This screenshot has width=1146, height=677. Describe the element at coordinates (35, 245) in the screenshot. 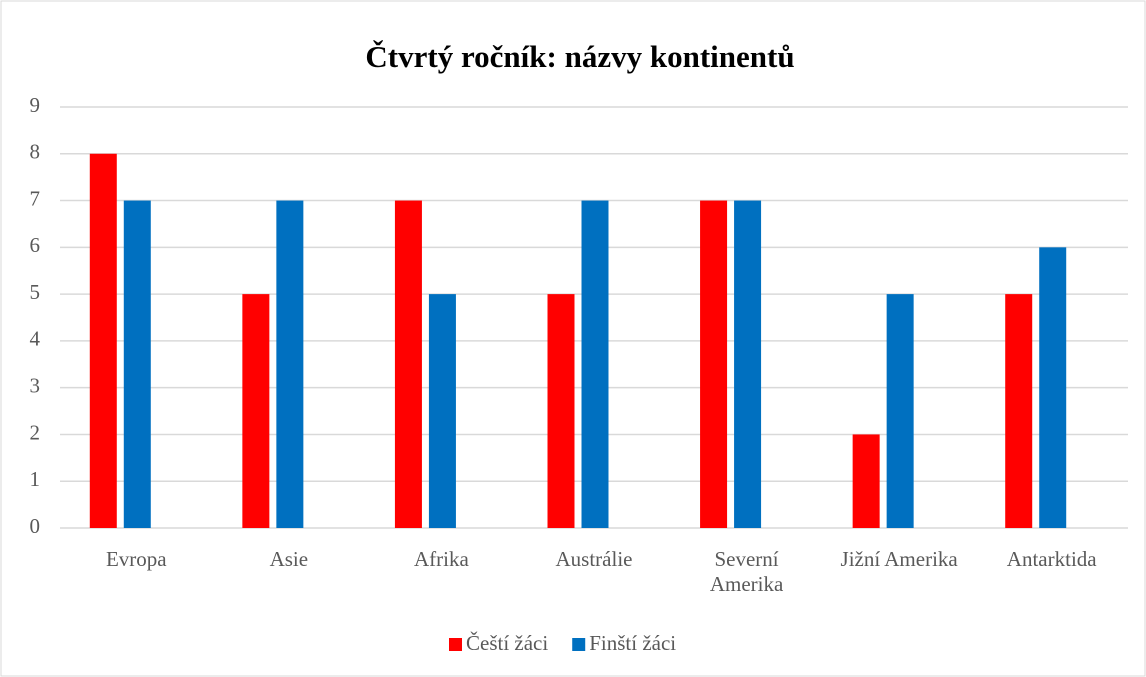

I see `y-tick-label: 6` at that location.